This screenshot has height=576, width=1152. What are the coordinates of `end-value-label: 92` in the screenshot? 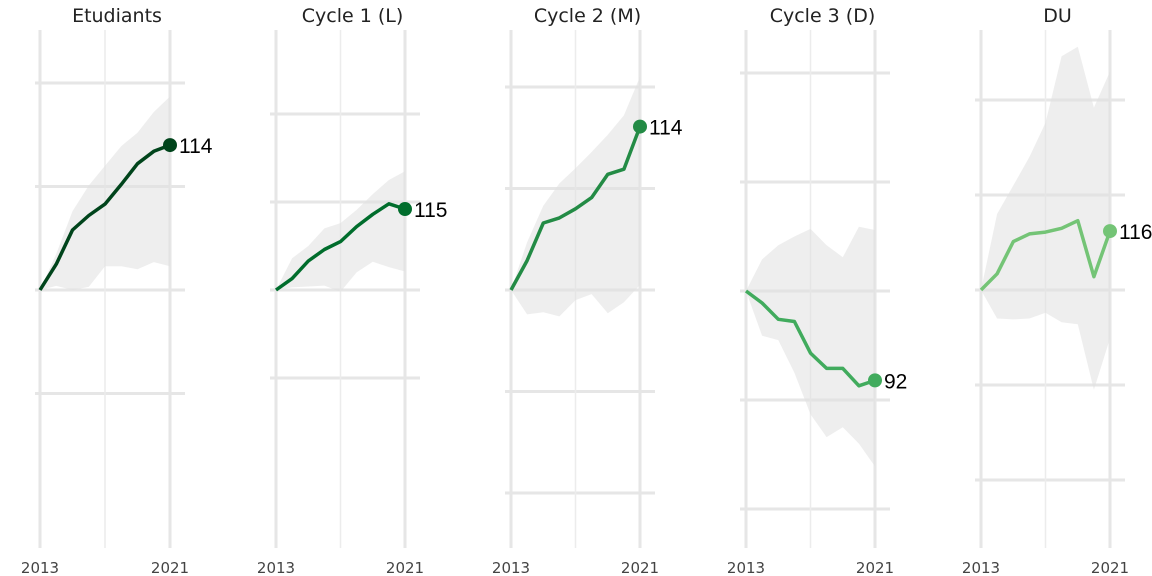 It's located at (895, 381).